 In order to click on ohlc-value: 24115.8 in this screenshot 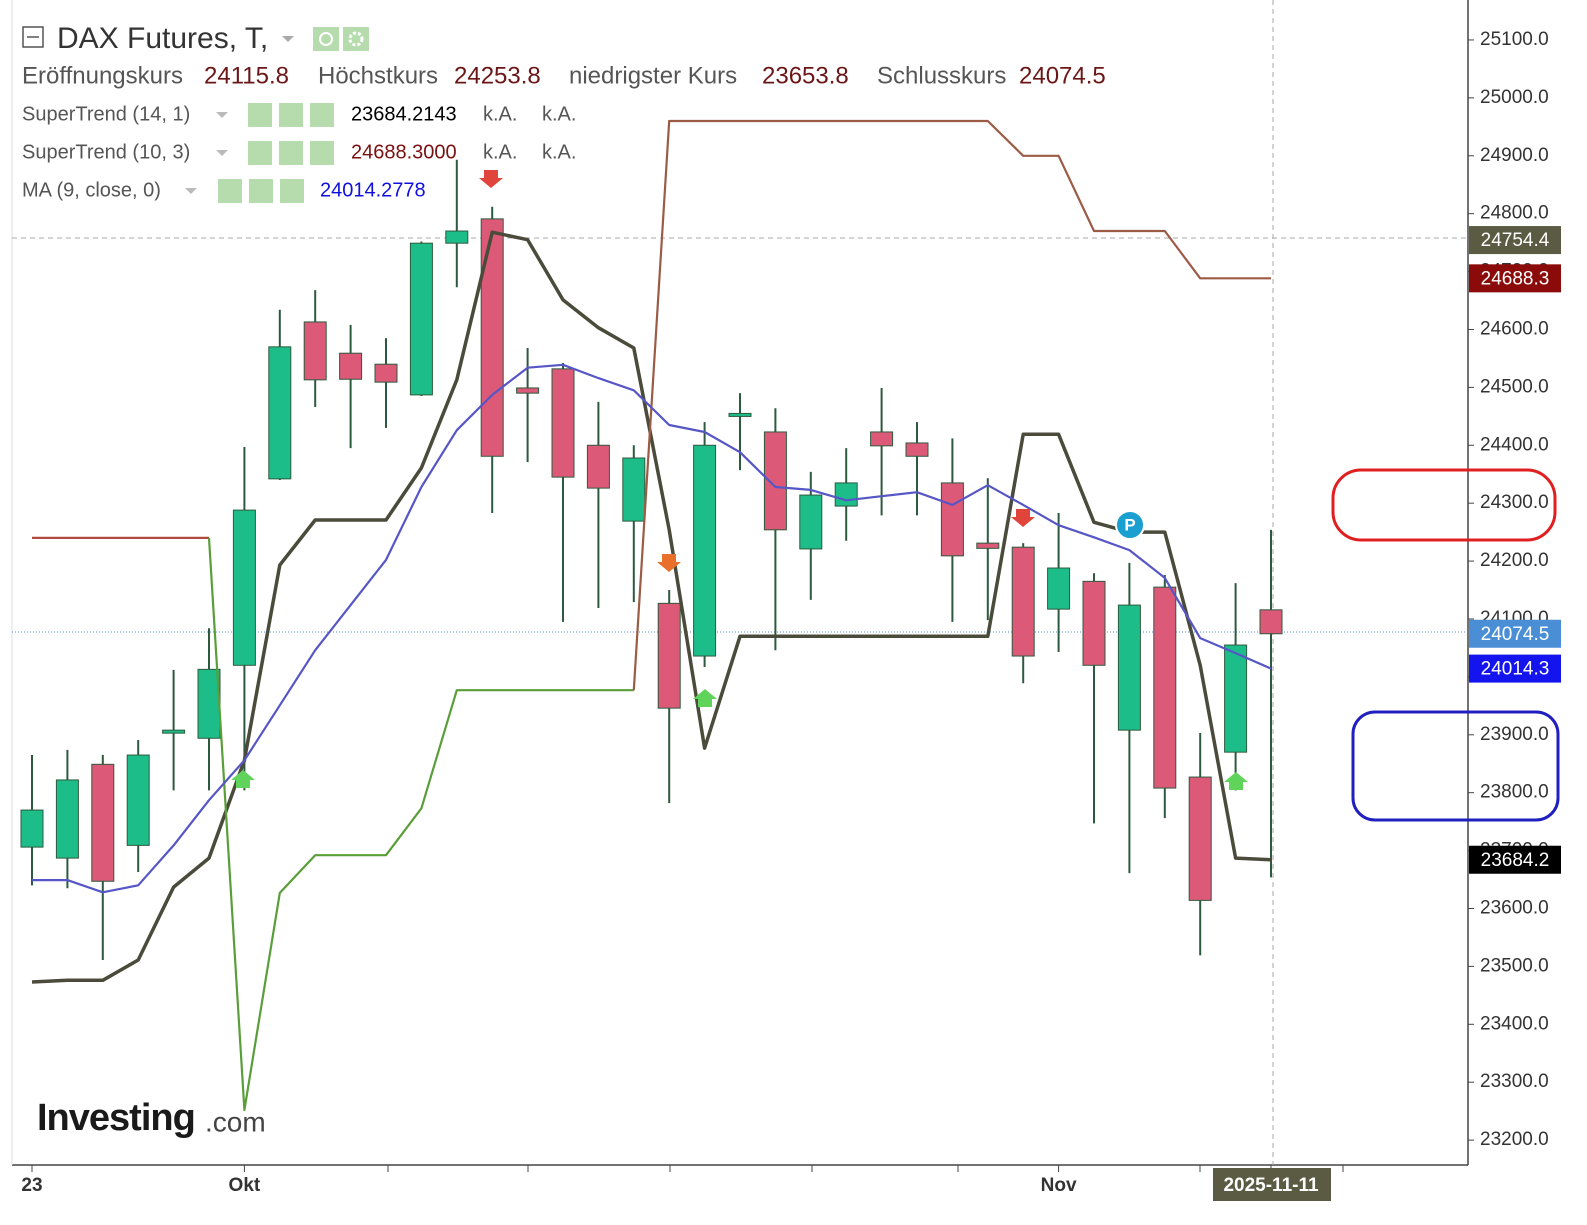, I will do `click(246, 75)`.